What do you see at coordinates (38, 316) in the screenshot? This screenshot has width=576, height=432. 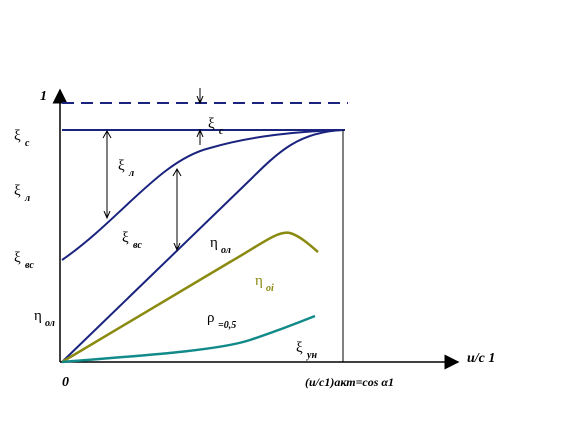 I see `left-label-symbol: η` at bounding box center [38, 316].